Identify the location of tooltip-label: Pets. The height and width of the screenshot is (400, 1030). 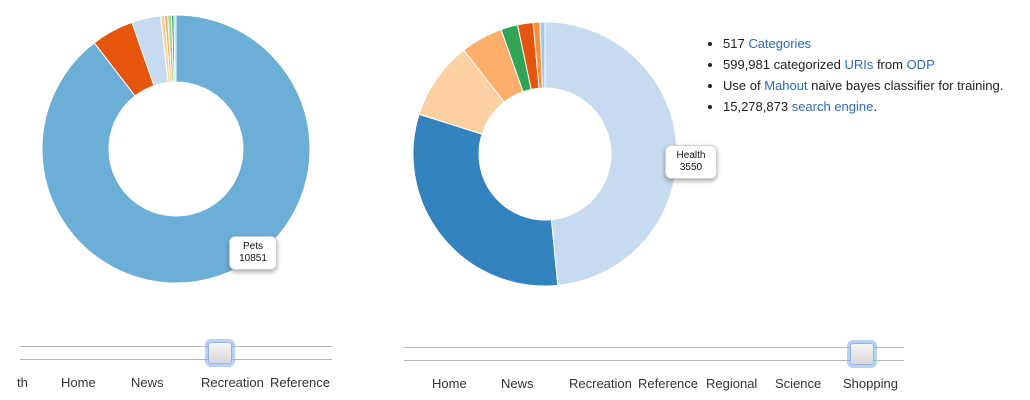
(252, 246).